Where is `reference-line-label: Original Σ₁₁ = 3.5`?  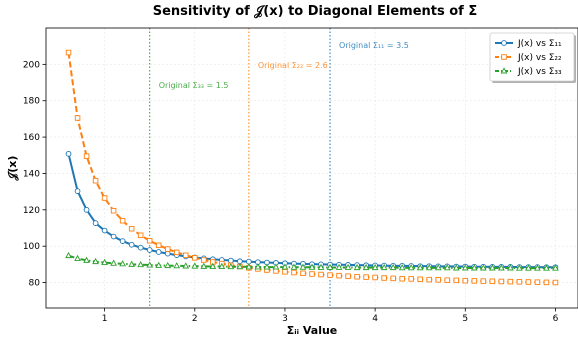 reference-line-label: Original Σ₁₁ = 3.5 is located at coordinates (374, 45).